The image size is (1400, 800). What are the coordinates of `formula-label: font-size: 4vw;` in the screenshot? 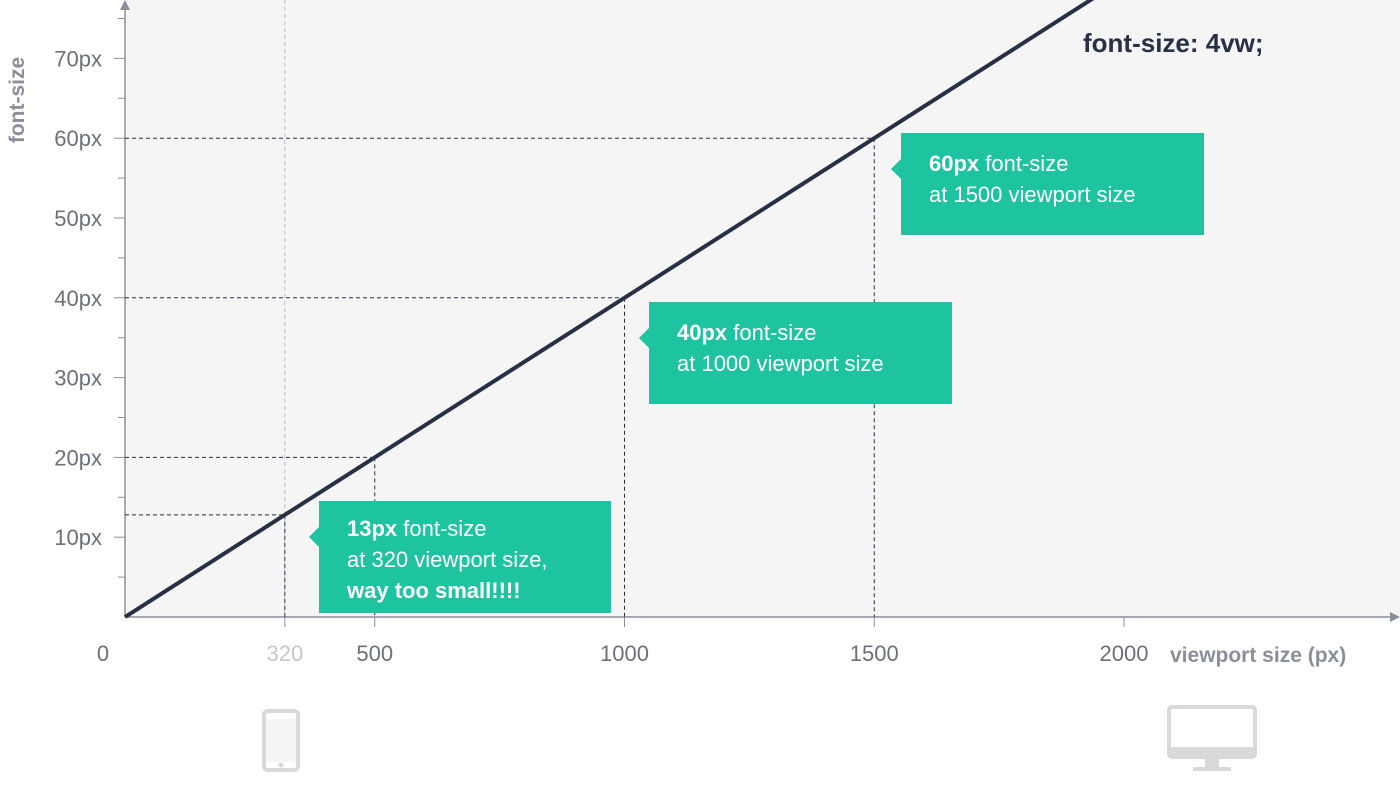 It's located at (1173, 43).